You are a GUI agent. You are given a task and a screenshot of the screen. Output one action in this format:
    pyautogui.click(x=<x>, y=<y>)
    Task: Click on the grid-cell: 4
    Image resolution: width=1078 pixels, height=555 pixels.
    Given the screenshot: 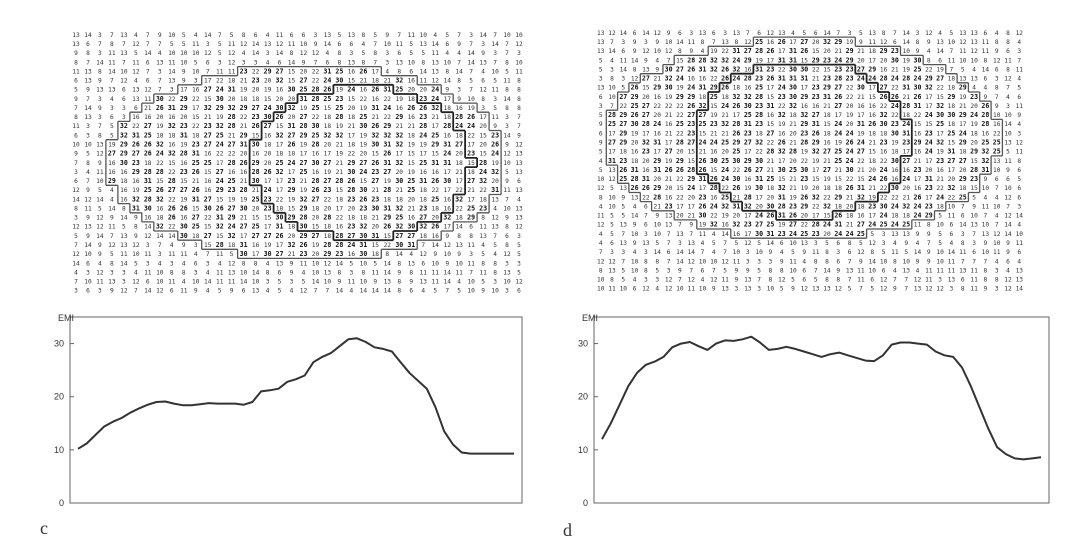 What is the action you would take?
    pyautogui.click(x=495, y=209)
    